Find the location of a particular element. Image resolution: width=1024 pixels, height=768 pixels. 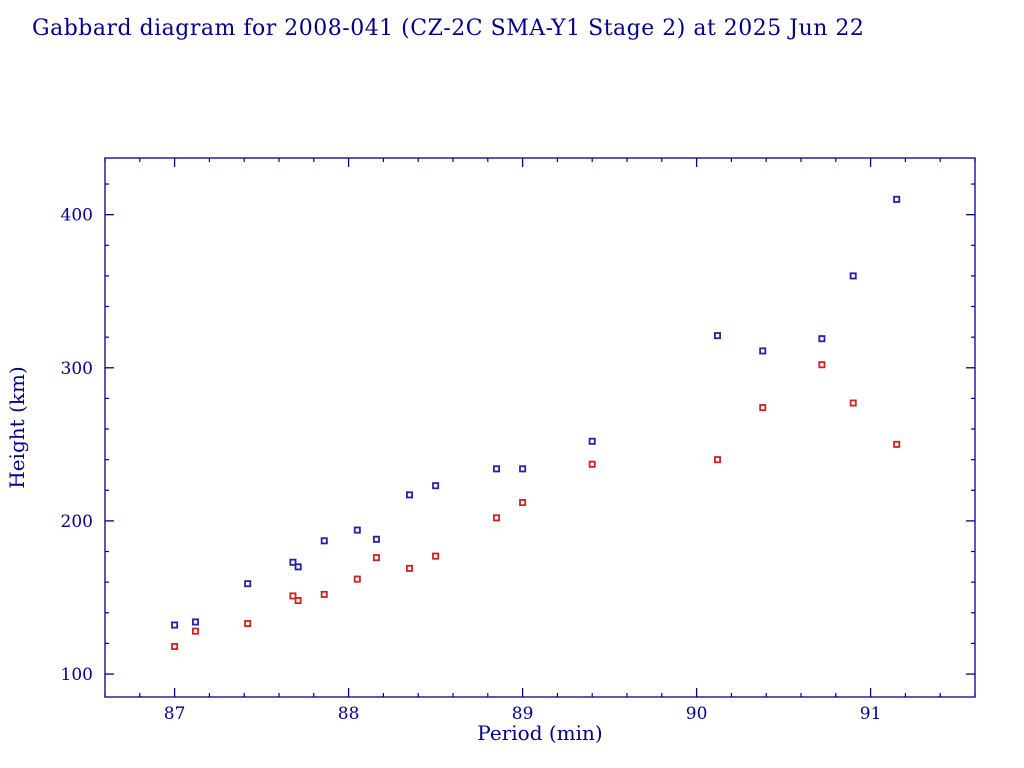

x-tick-label: 89 is located at coordinates (523, 714).